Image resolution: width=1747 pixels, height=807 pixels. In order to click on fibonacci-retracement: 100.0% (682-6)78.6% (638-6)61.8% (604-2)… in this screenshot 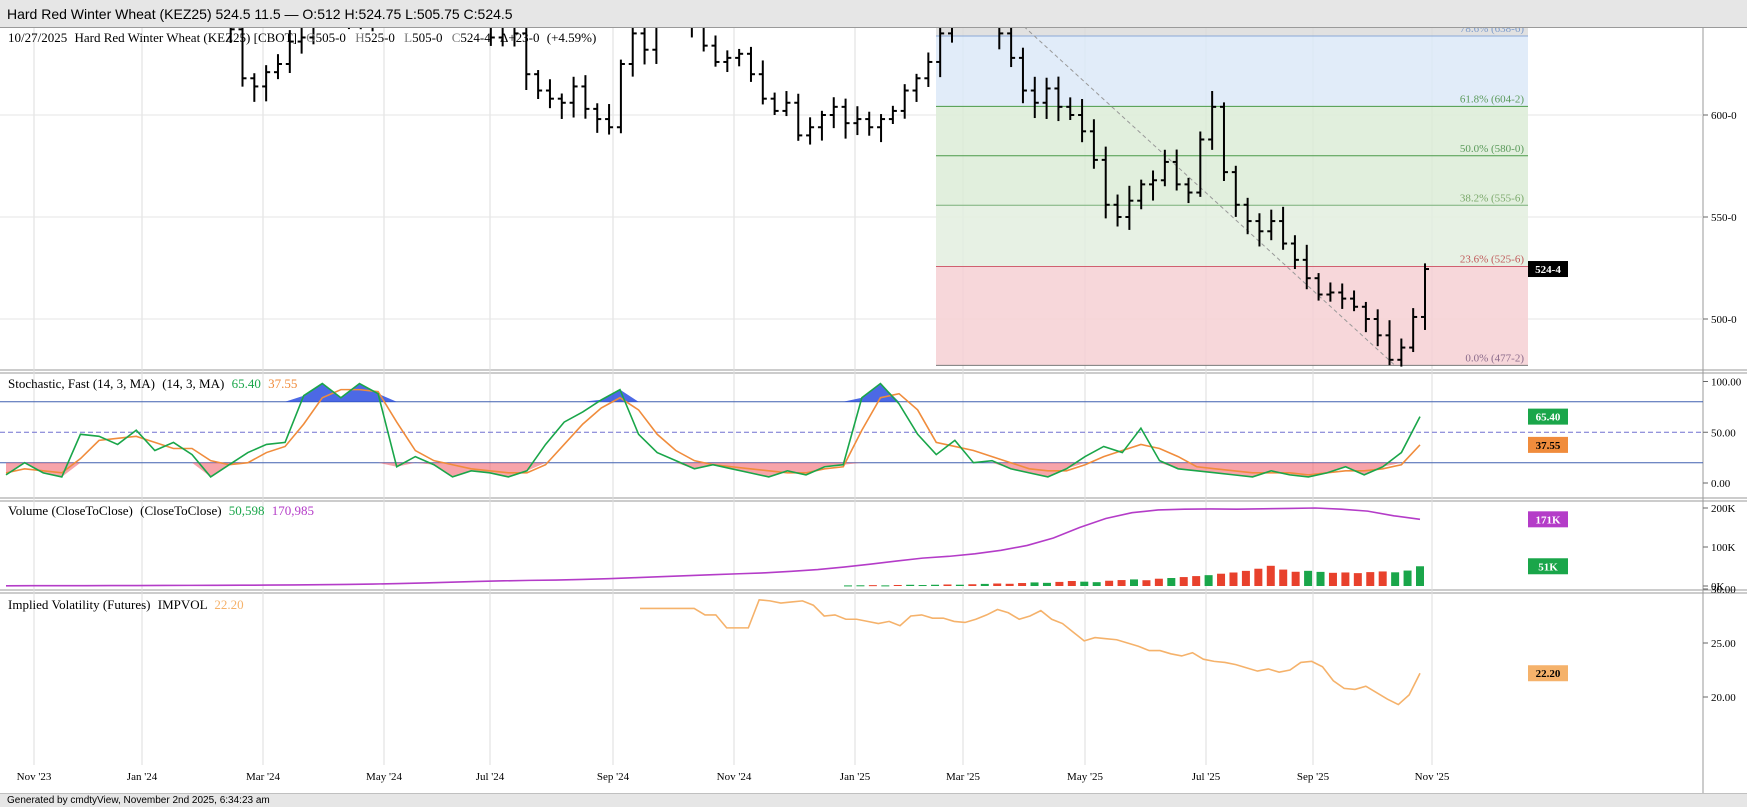, I will do `click(1232, 197)`.